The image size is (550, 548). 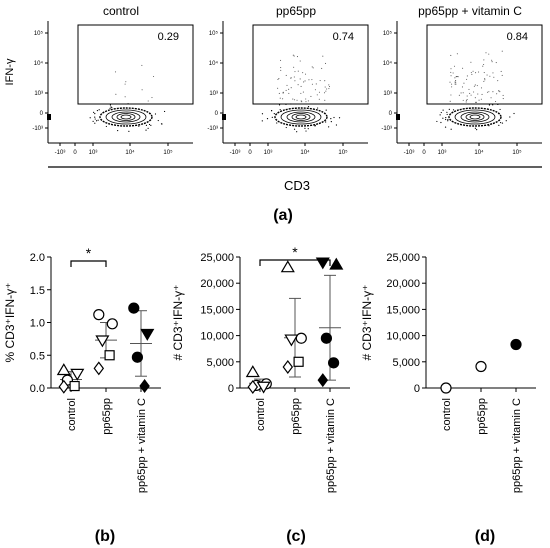 I want to click on flow-y-tick-label: 10⁵, so click(x=388, y=33).